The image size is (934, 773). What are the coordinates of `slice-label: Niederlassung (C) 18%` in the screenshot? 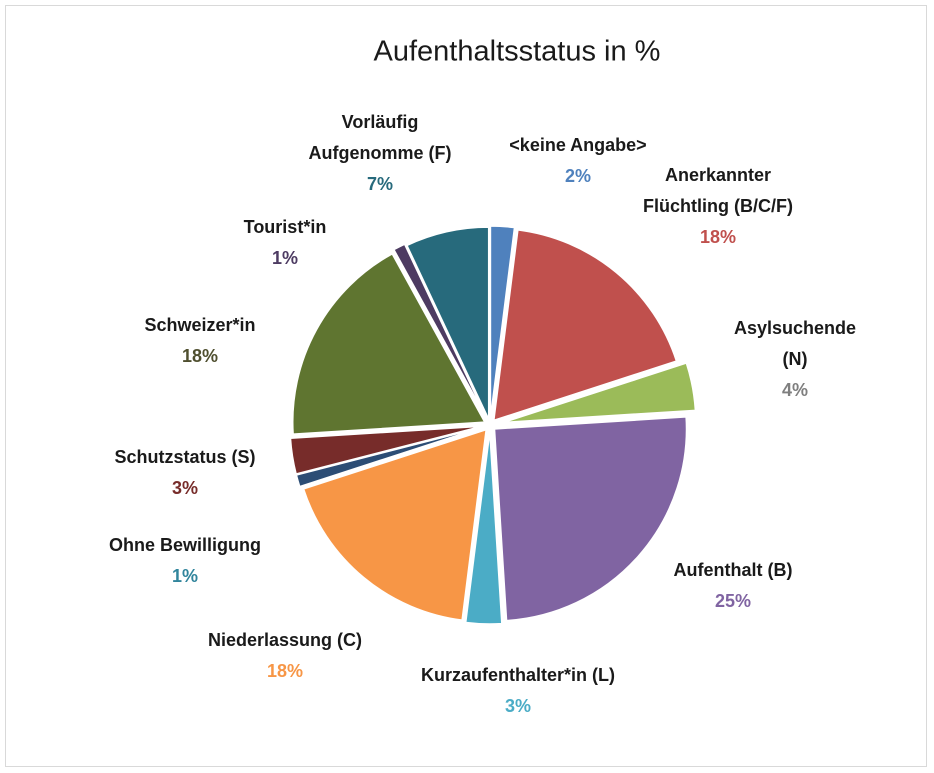 It's located at (285, 656).